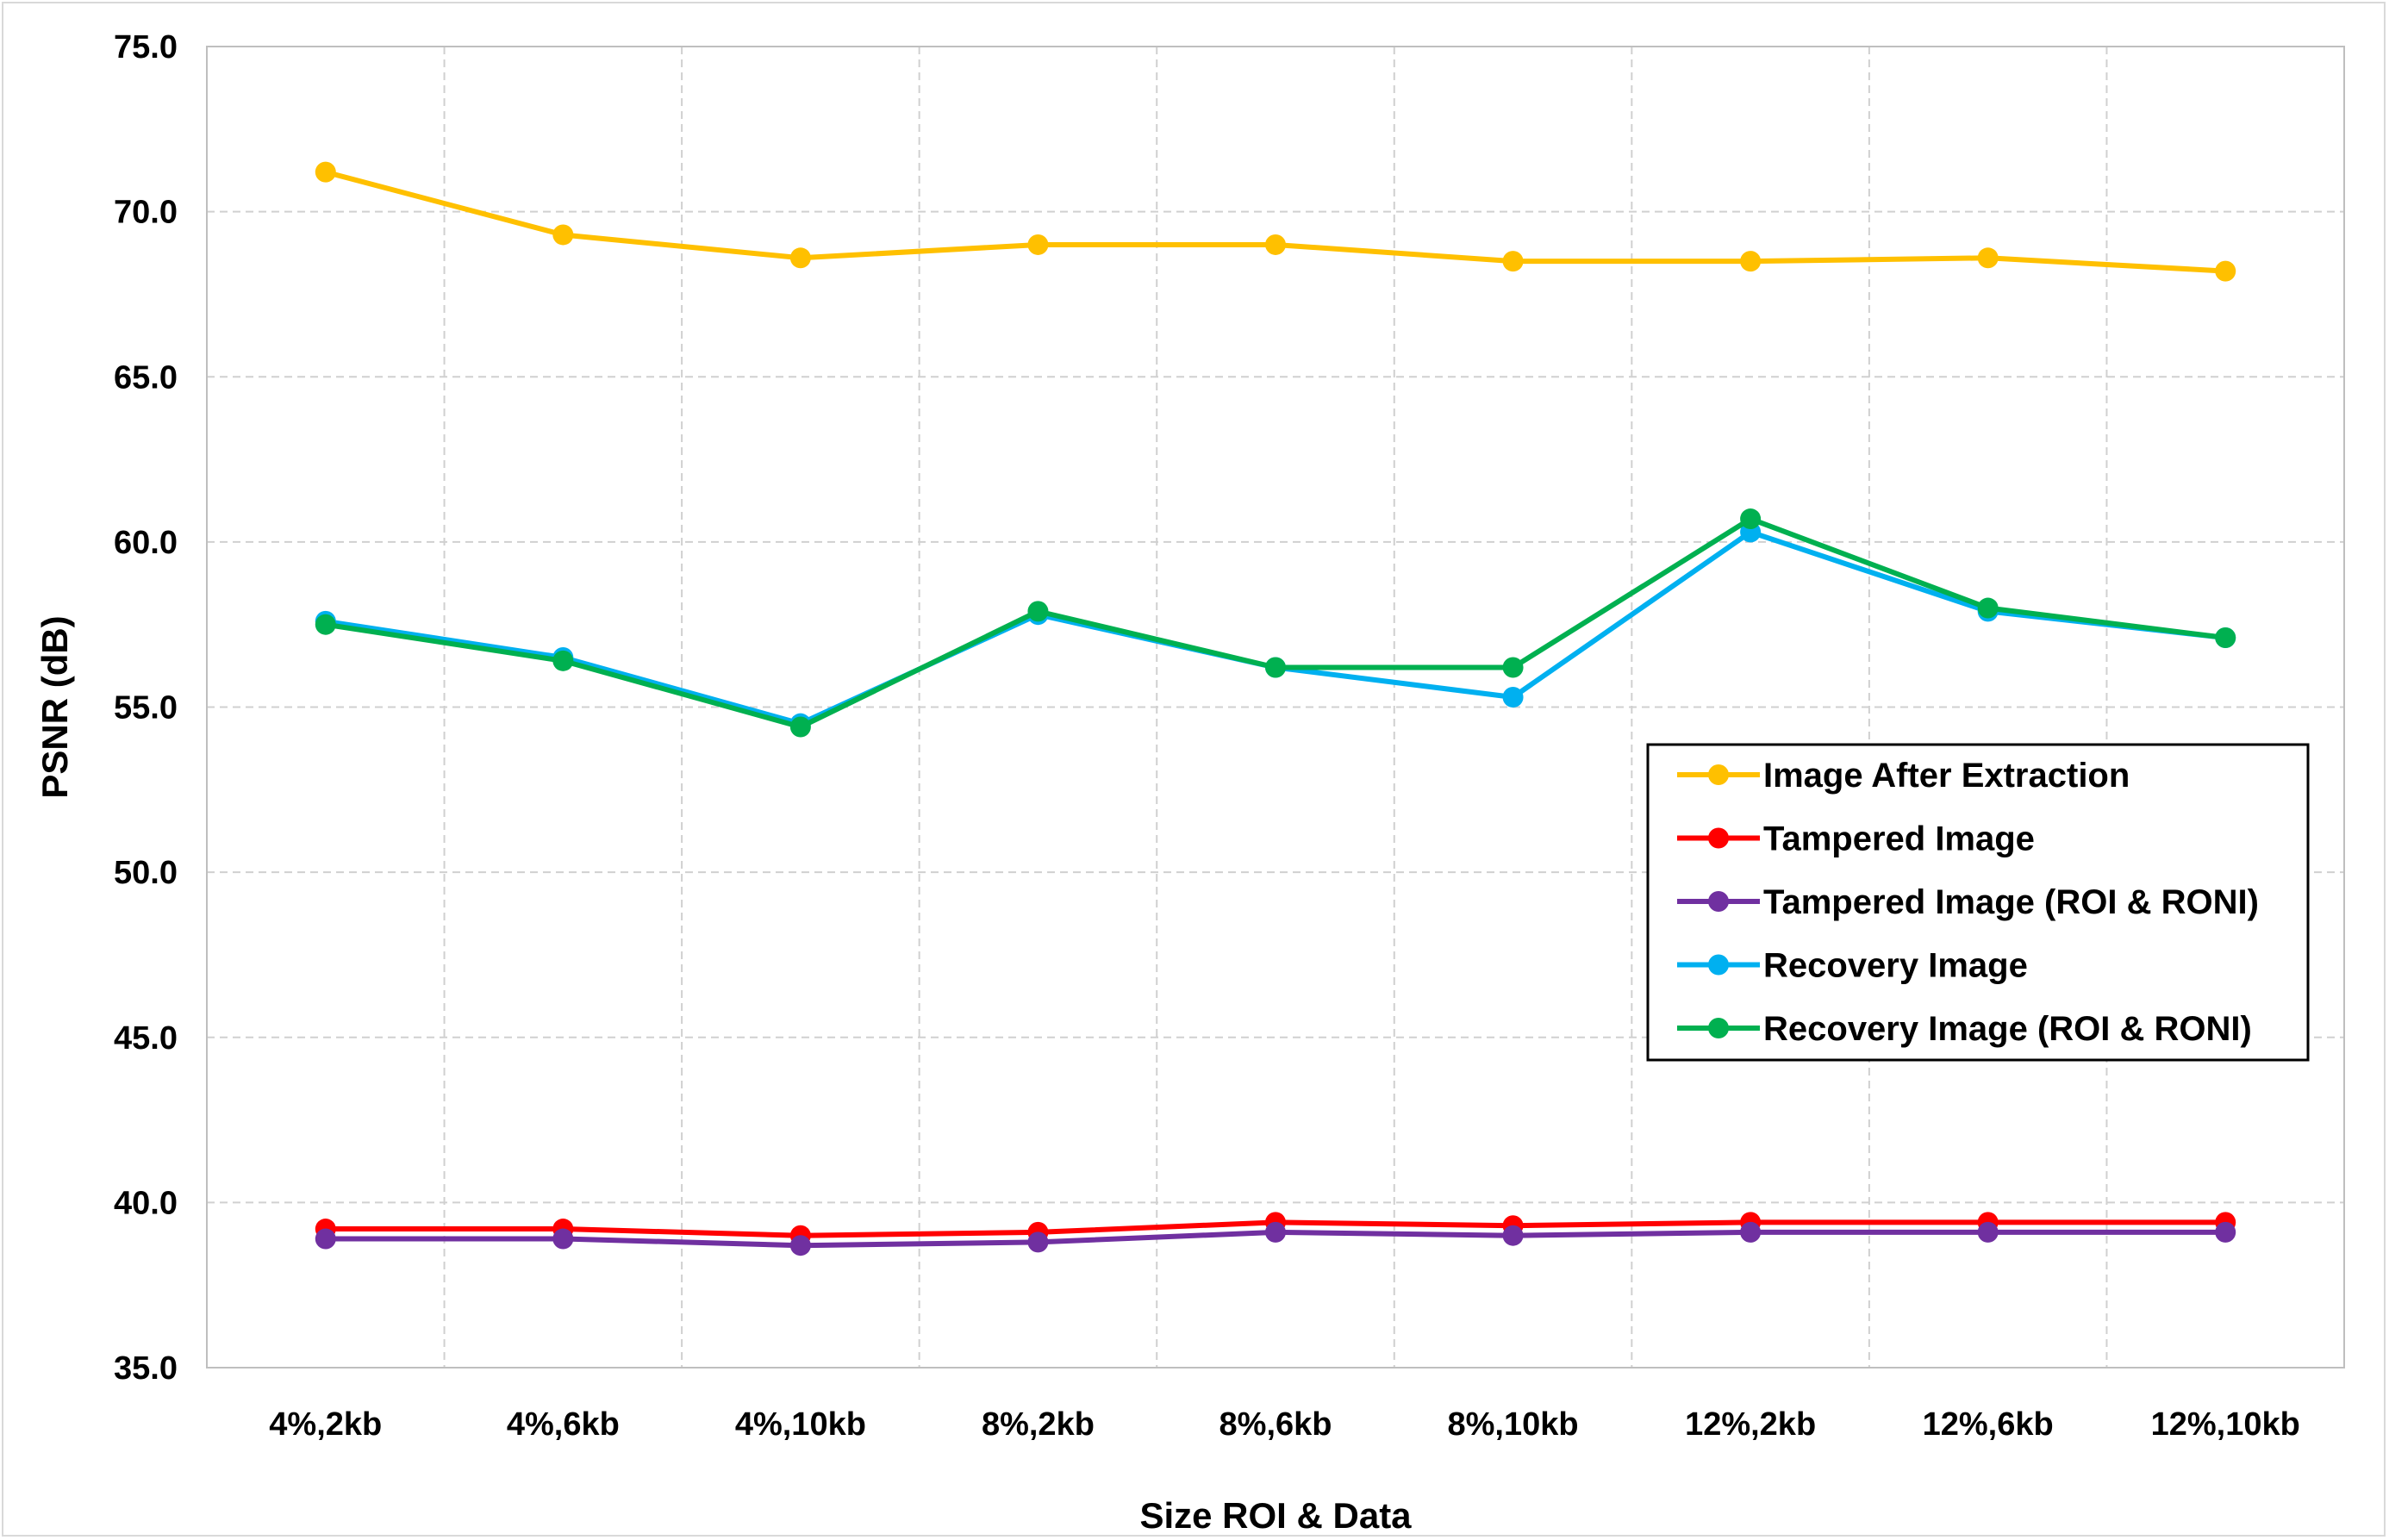  Describe the element at coordinates (1750, 1424) in the screenshot. I see `x-tick-label: 12%,2kb` at that location.